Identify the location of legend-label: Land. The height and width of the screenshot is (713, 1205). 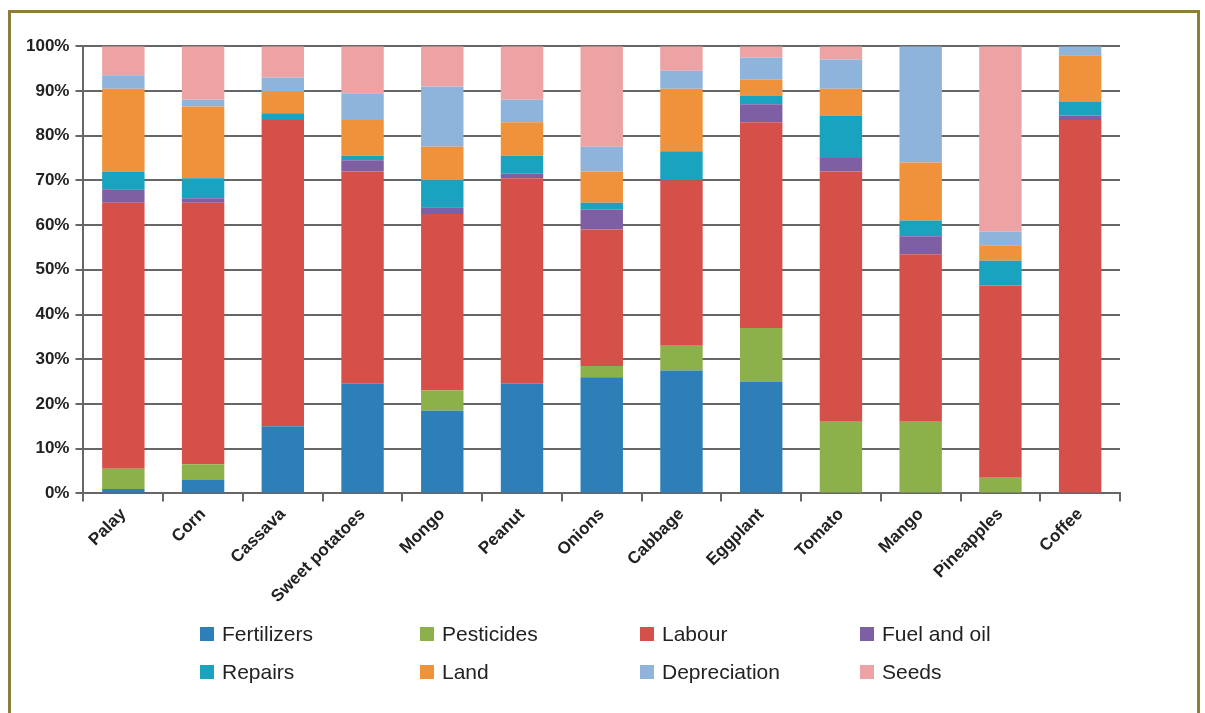
(465, 672).